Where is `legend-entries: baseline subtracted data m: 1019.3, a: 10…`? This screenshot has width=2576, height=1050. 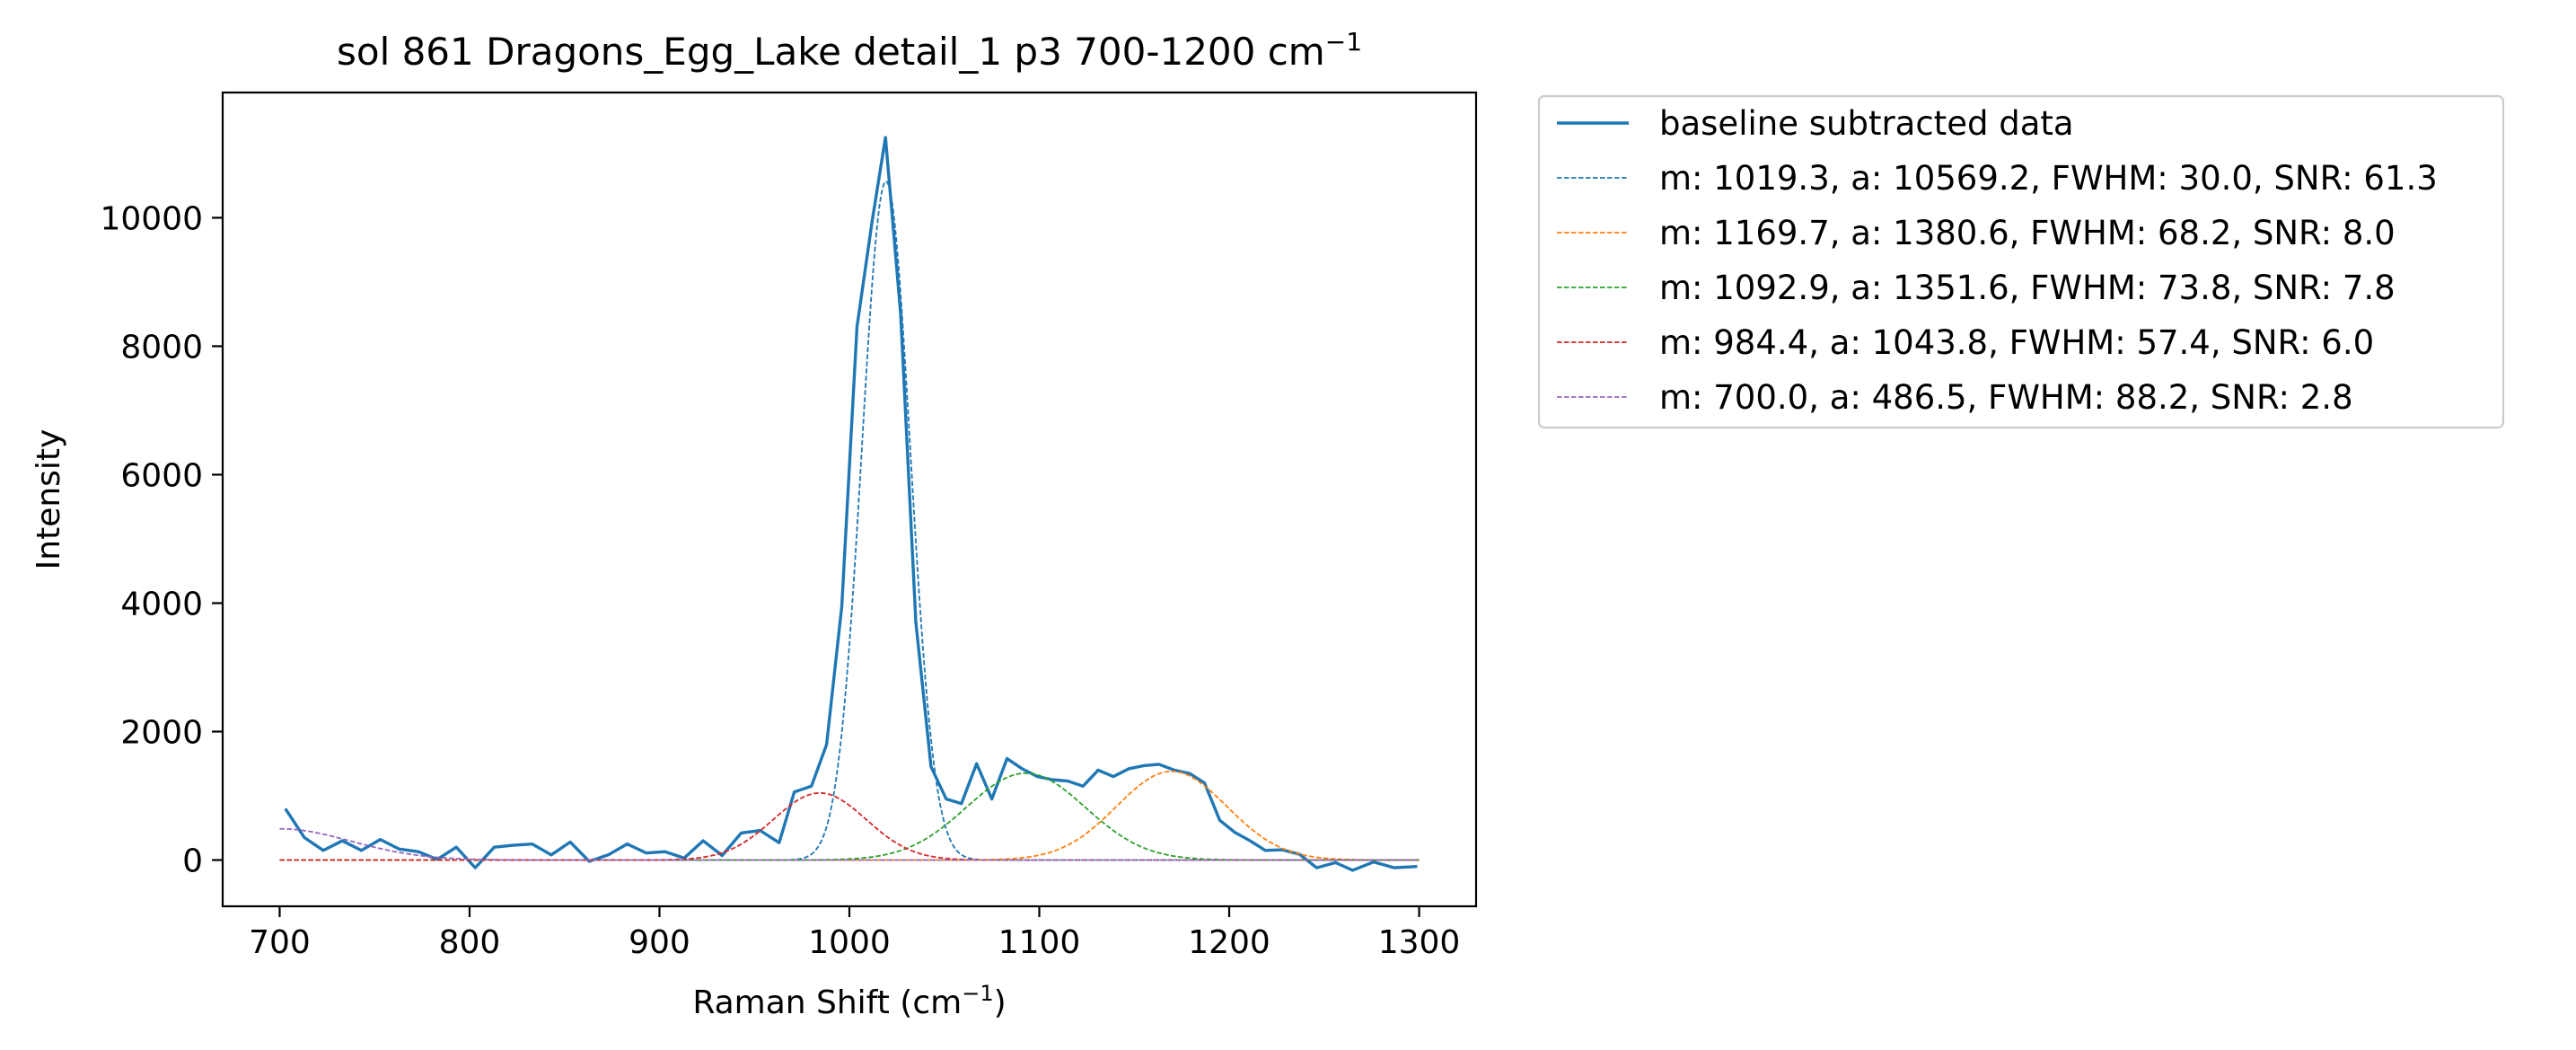 legend-entries: baseline subtracted data m: 1019.3, a: 10… is located at coordinates (1998, 260).